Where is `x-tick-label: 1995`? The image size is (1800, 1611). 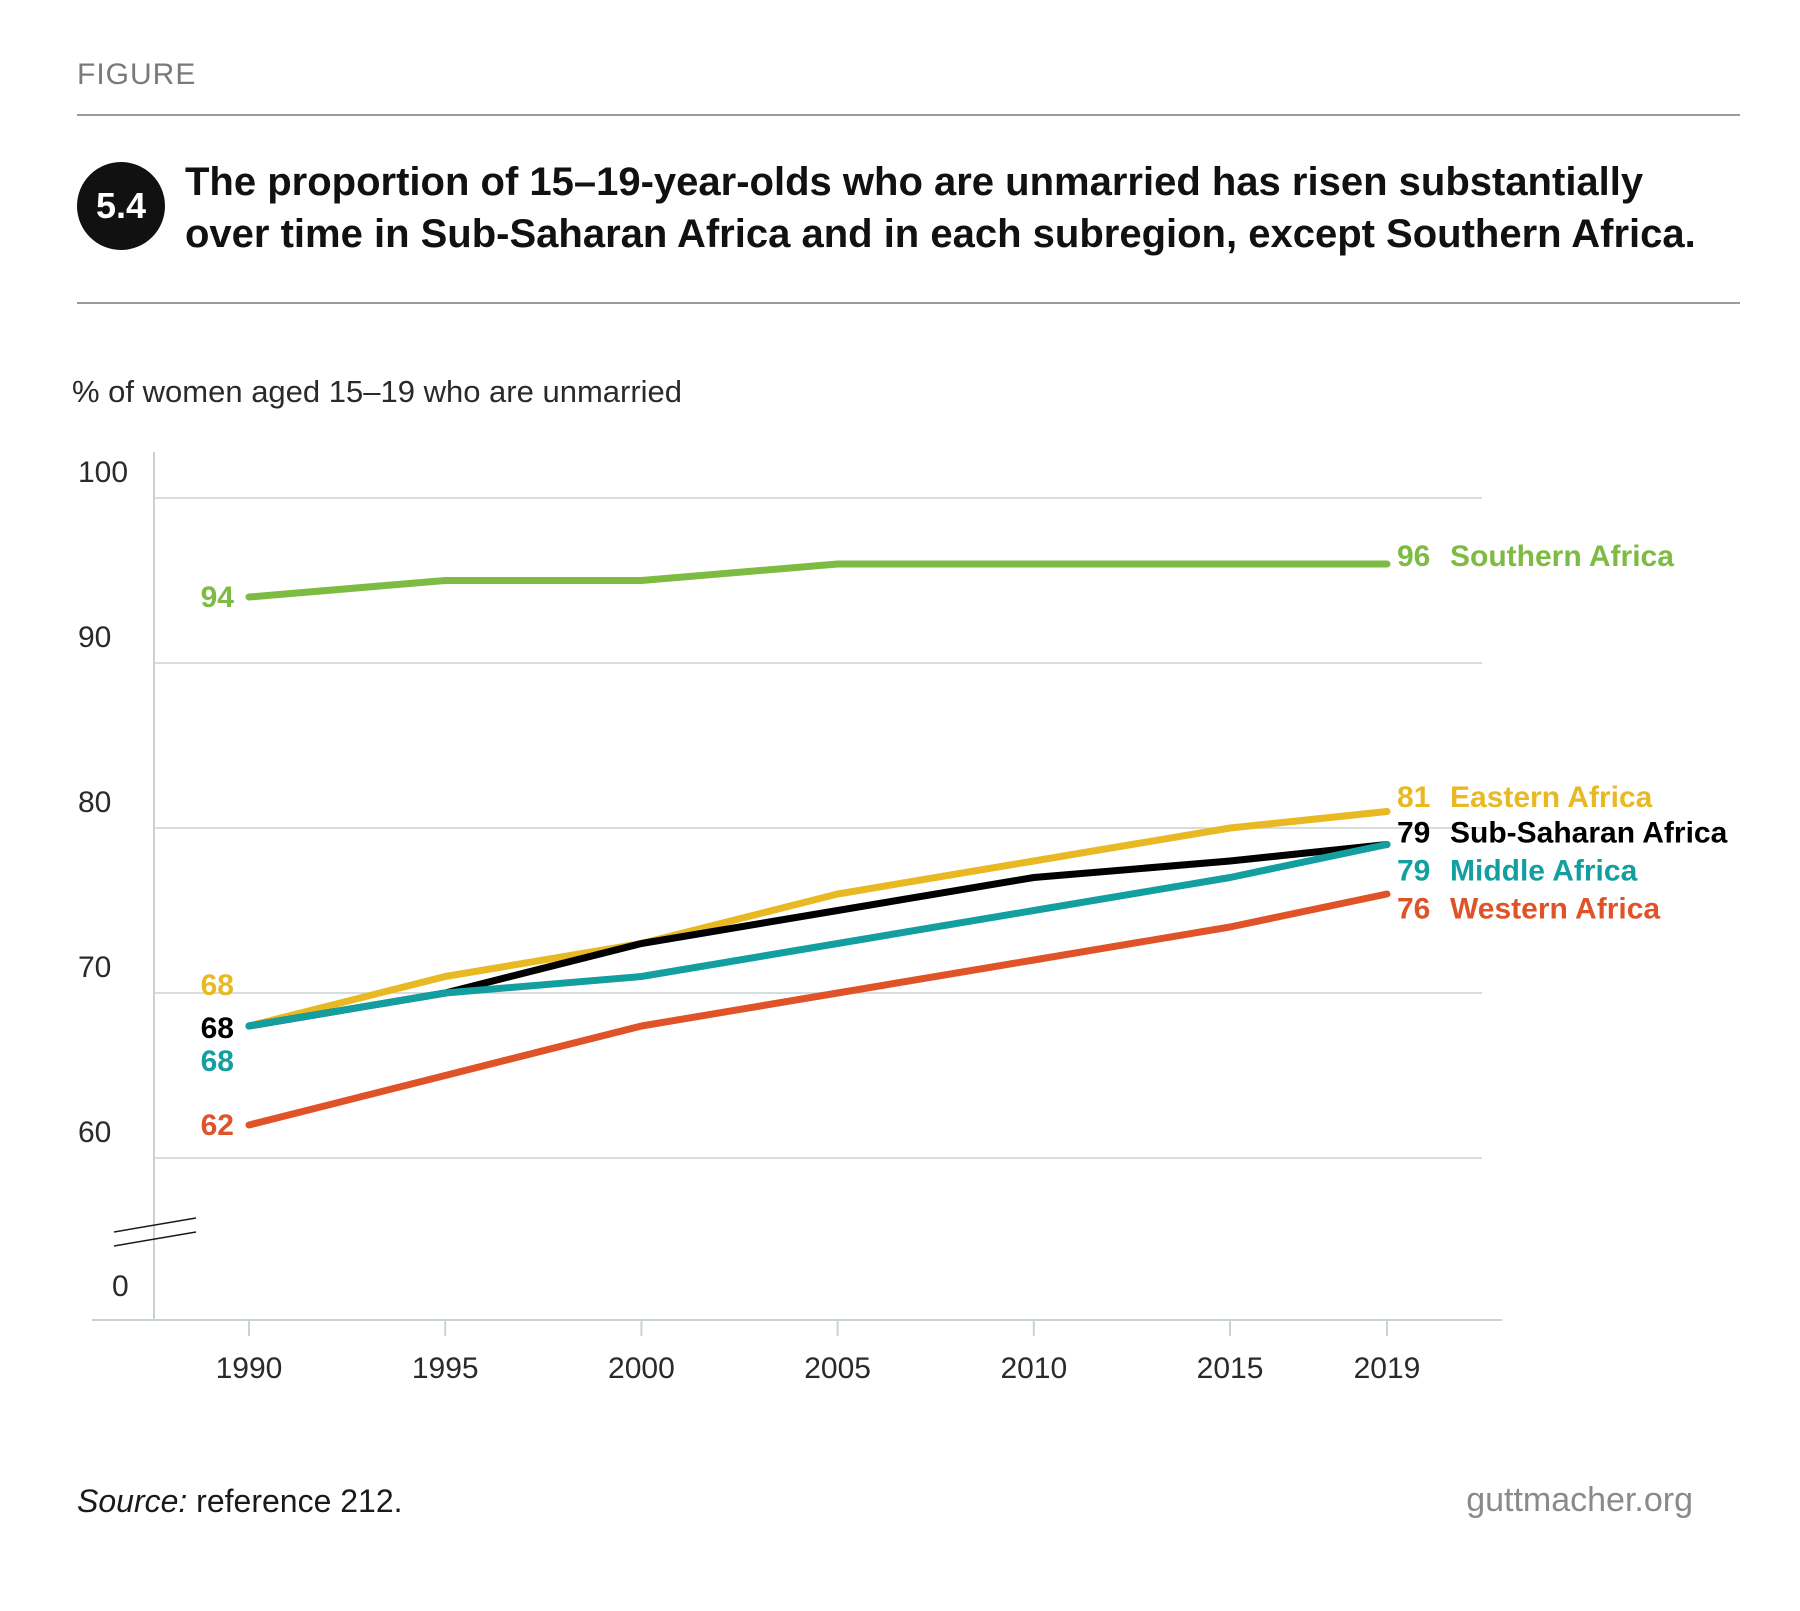 x-tick-label: 1995 is located at coordinates (445, 1368).